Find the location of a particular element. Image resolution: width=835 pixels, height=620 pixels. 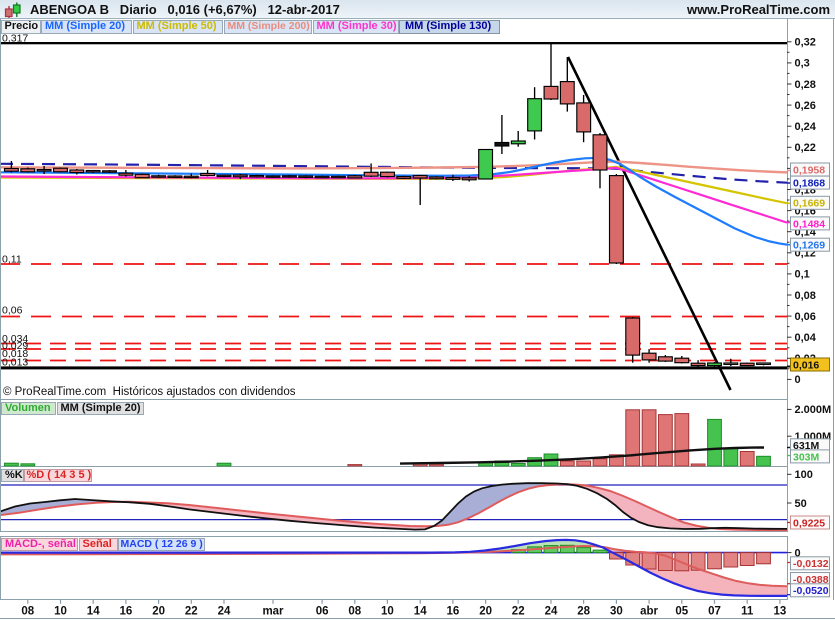

svg-text: 11 is located at coordinates (747, 612).